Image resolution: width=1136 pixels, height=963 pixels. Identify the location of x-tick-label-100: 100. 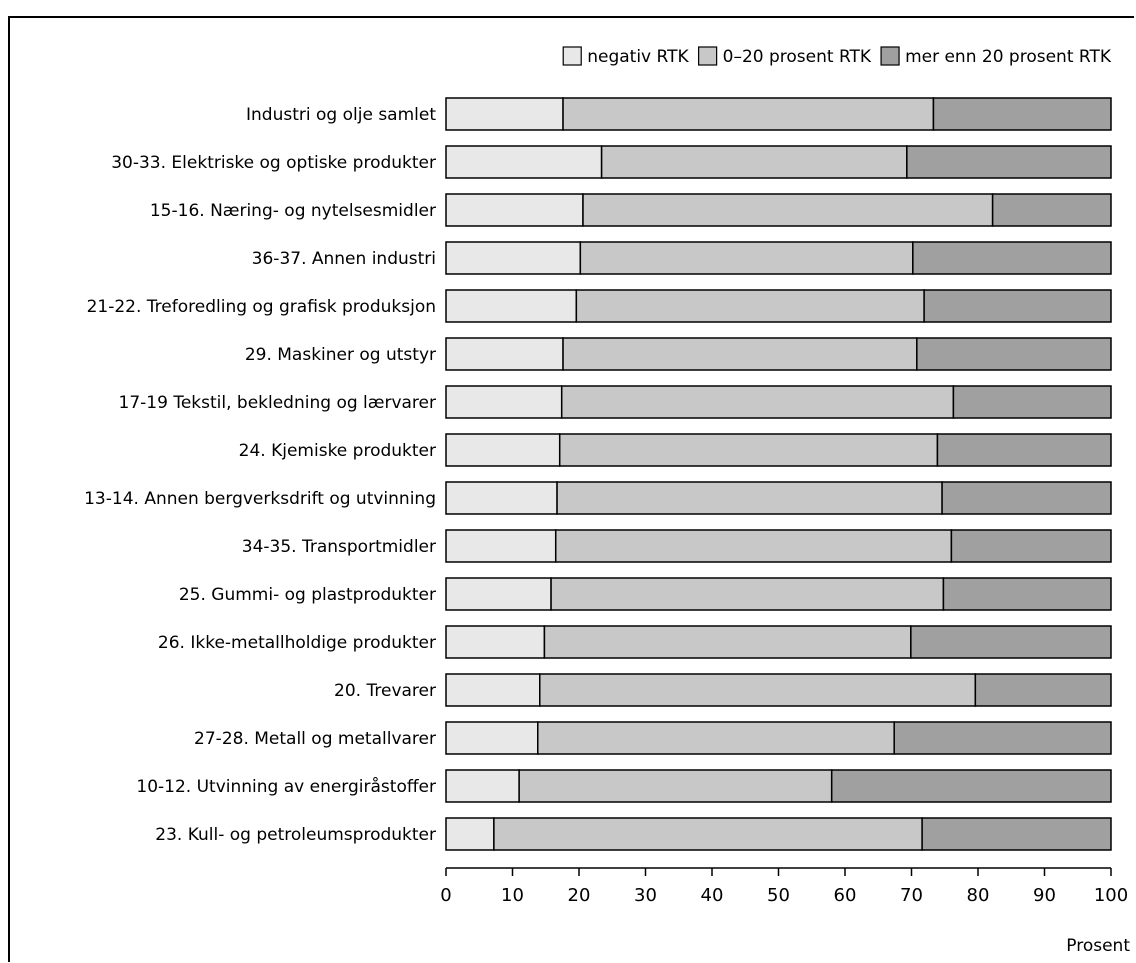
(1111, 895).